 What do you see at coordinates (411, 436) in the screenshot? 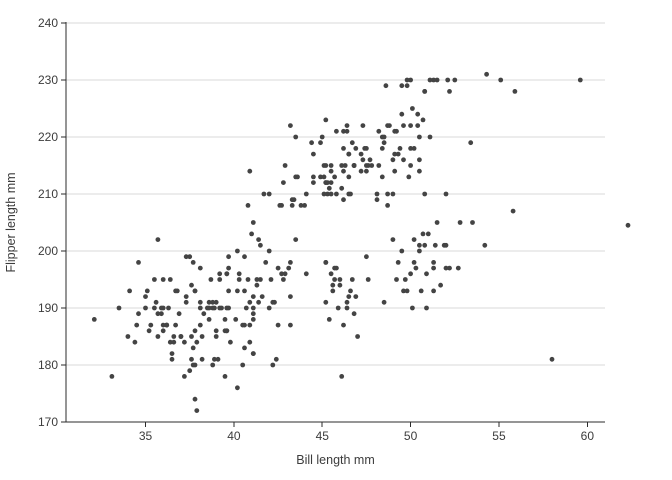
I see `x-tick-label: 50` at bounding box center [411, 436].